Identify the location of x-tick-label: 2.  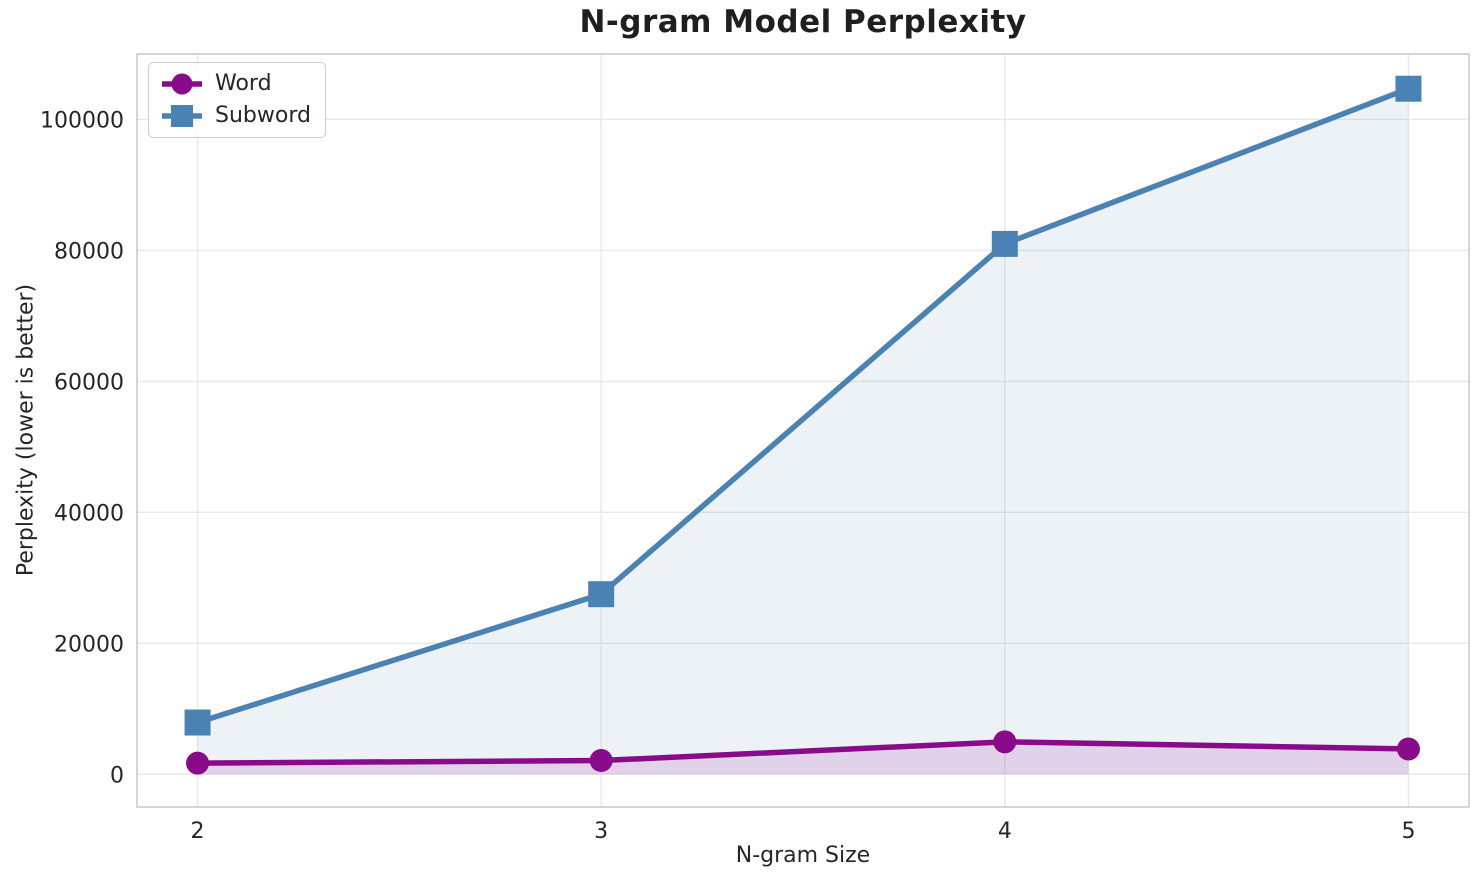
(198, 831).